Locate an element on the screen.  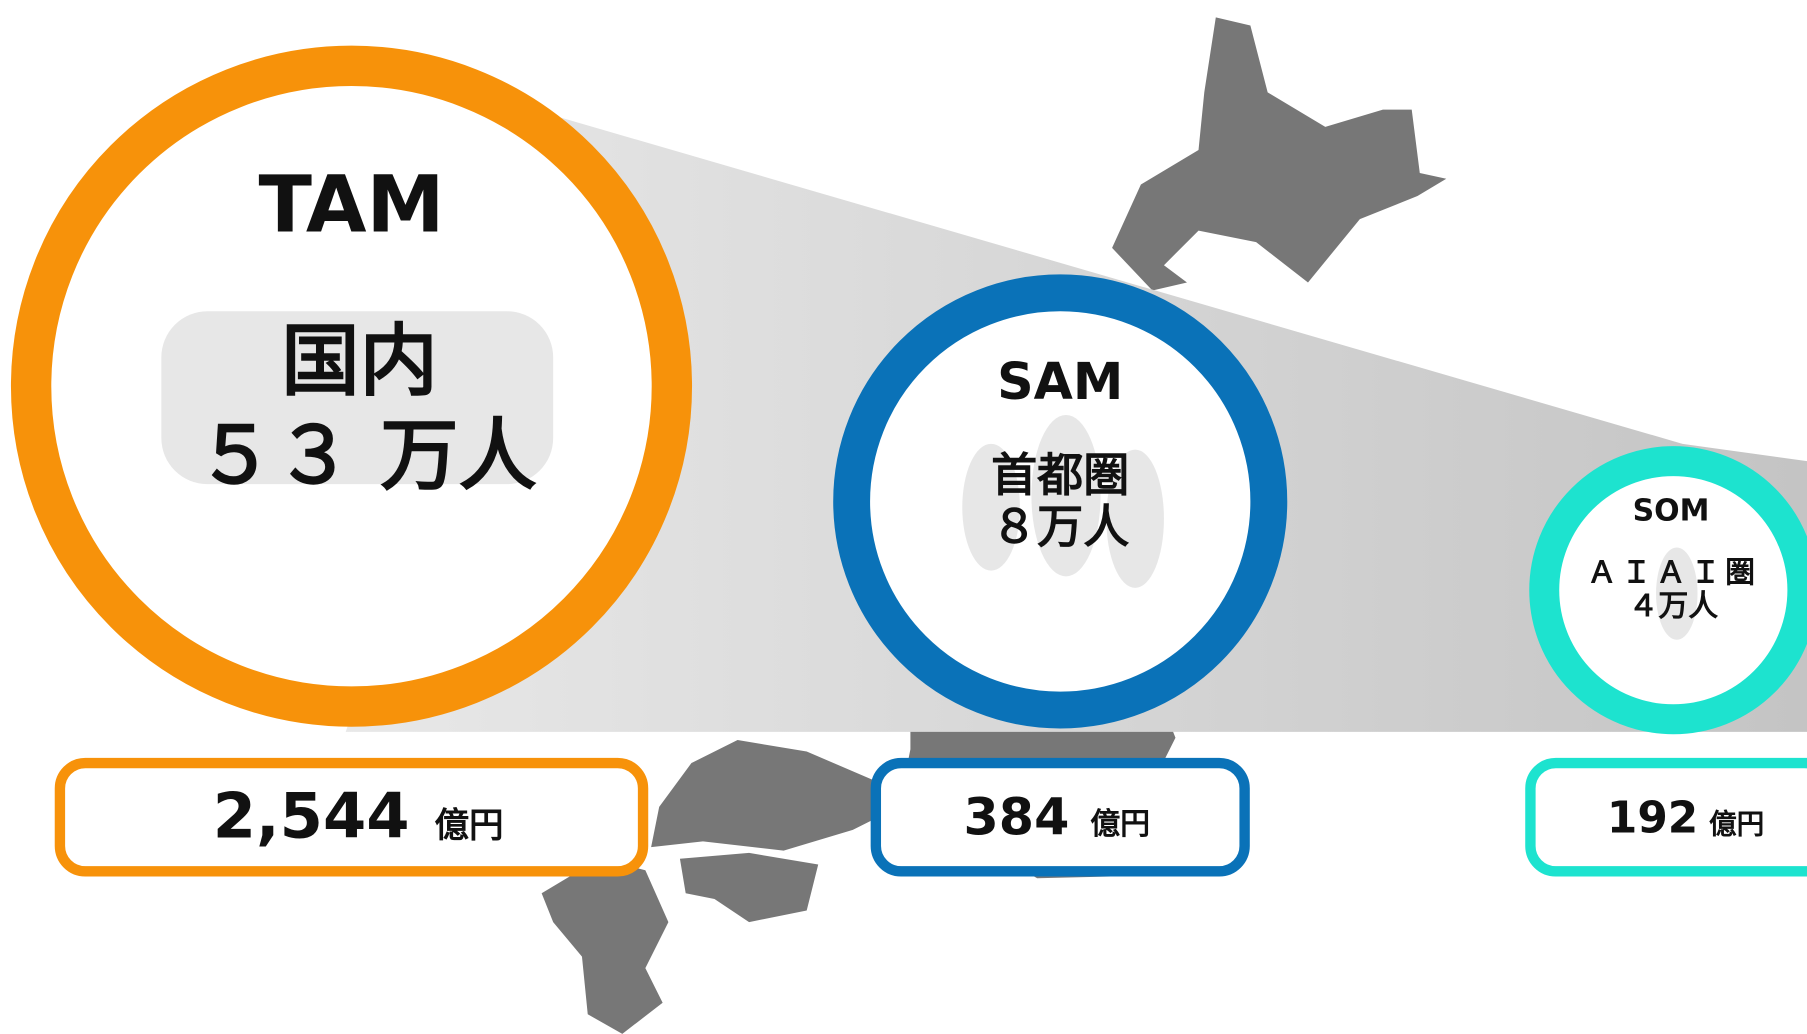
som-unit: 億円 is located at coordinates (1736, 823).